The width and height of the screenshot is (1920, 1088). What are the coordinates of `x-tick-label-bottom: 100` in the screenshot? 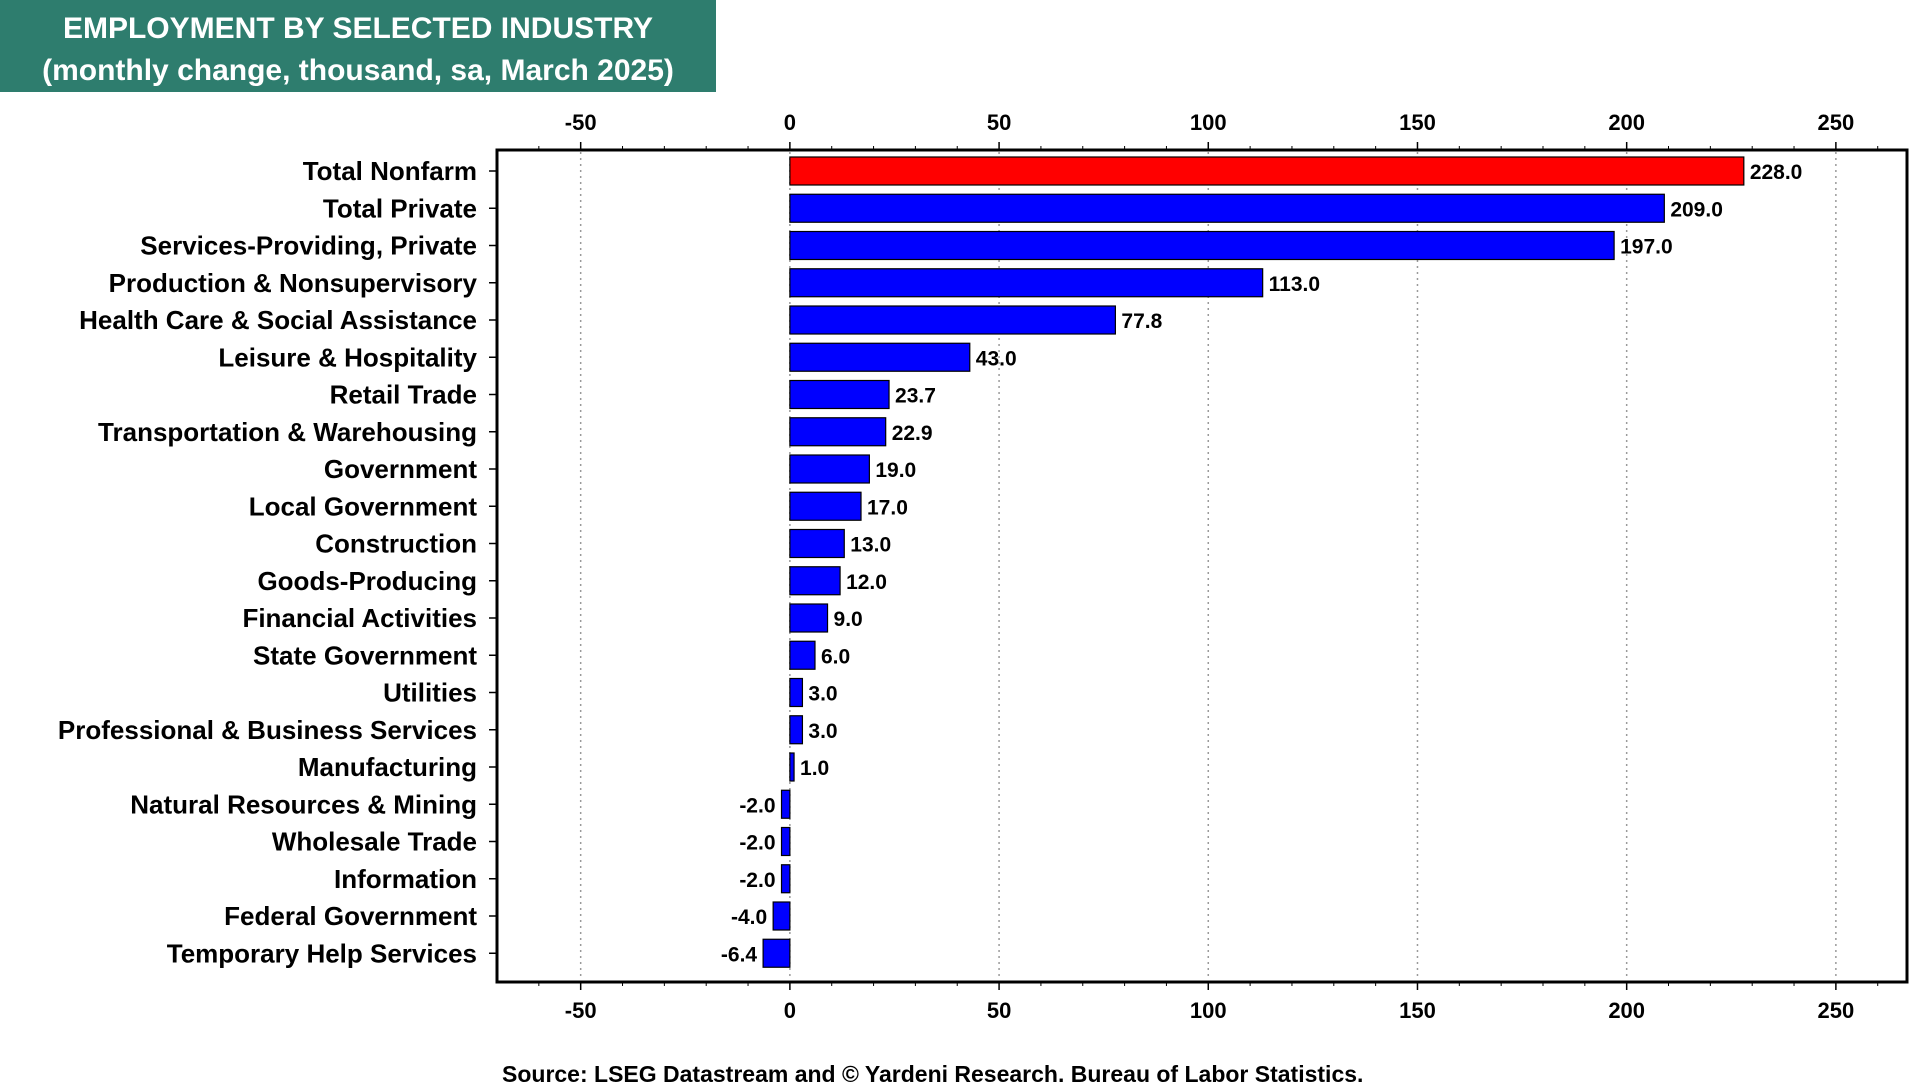 It's located at (1208, 1010).